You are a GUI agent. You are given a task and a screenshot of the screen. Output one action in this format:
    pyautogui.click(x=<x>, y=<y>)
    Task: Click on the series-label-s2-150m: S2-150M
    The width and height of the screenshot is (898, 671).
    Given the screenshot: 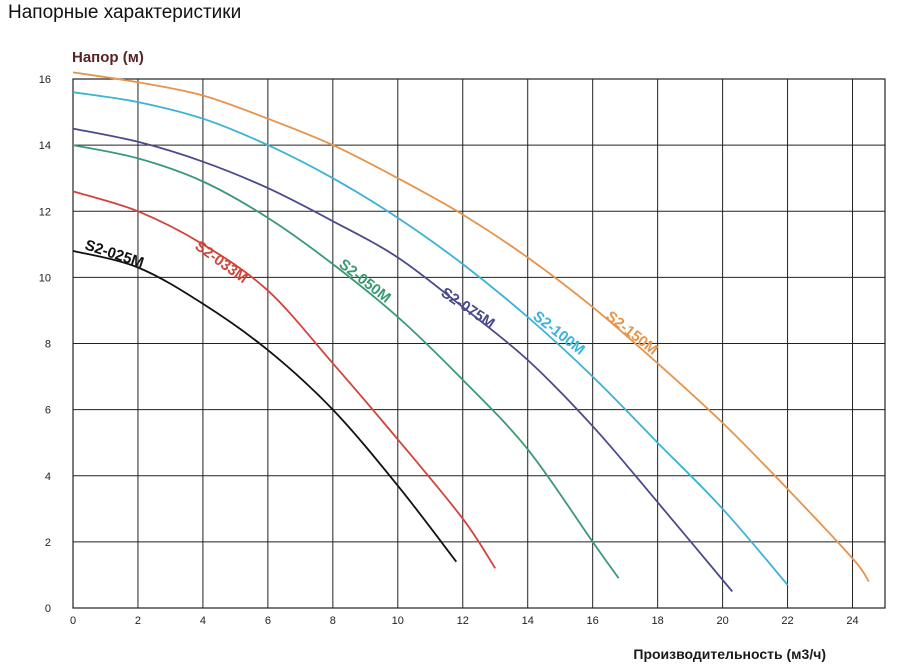 What is the action you would take?
    pyautogui.click(x=632, y=333)
    